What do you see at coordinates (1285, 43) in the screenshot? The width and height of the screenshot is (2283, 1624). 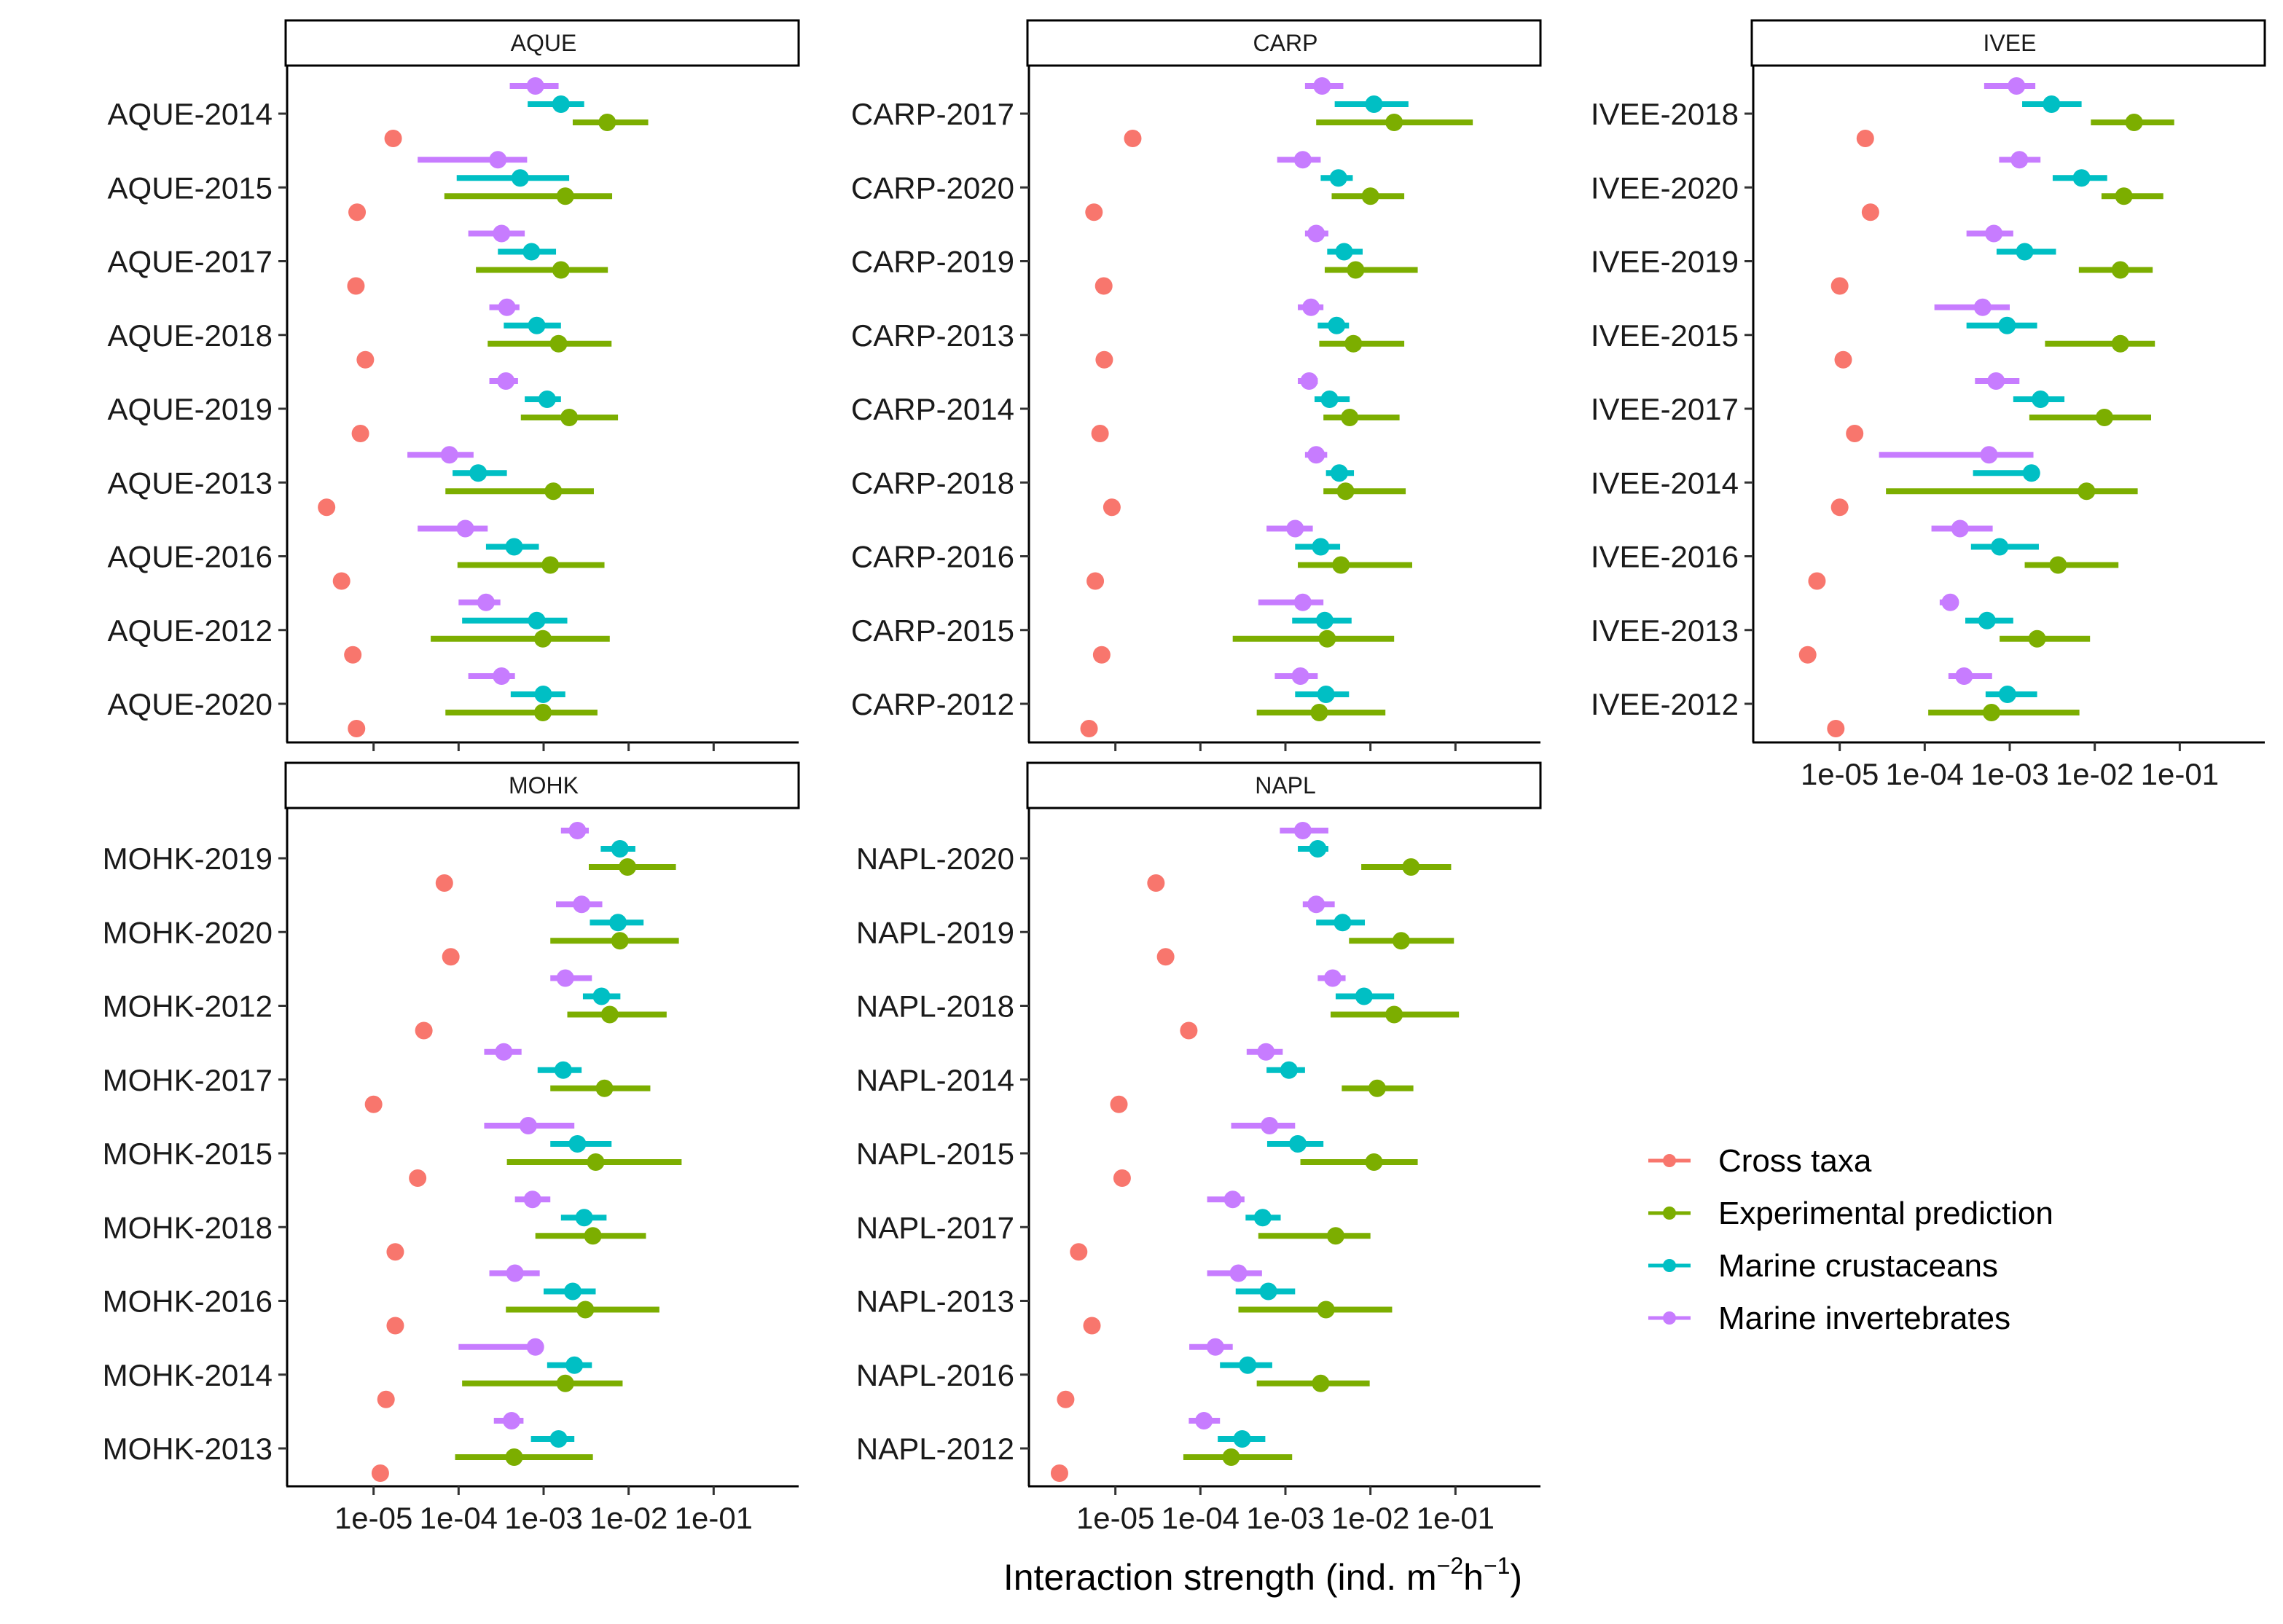 I see `strip-label: CARP` at bounding box center [1285, 43].